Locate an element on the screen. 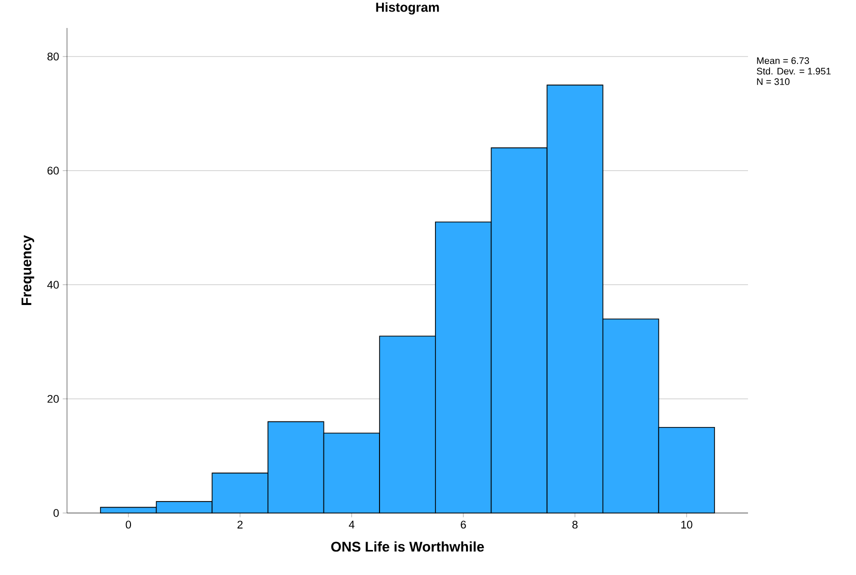 The image size is (856, 575). text: N = 310 is located at coordinates (773, 82).